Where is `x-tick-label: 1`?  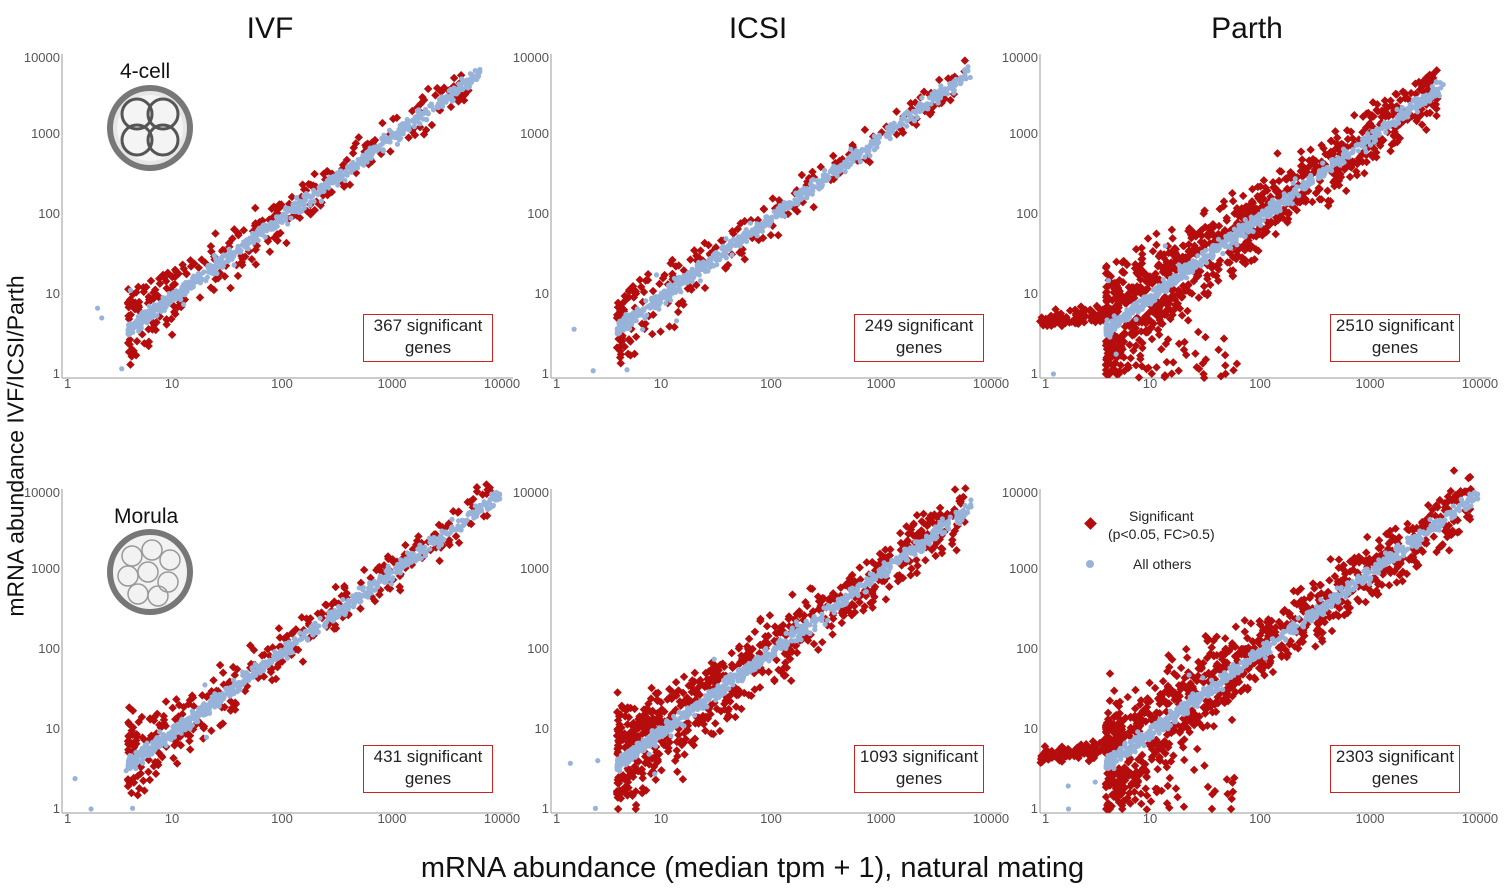 x-tick-label: 1 is located at coordinates (556, 818).